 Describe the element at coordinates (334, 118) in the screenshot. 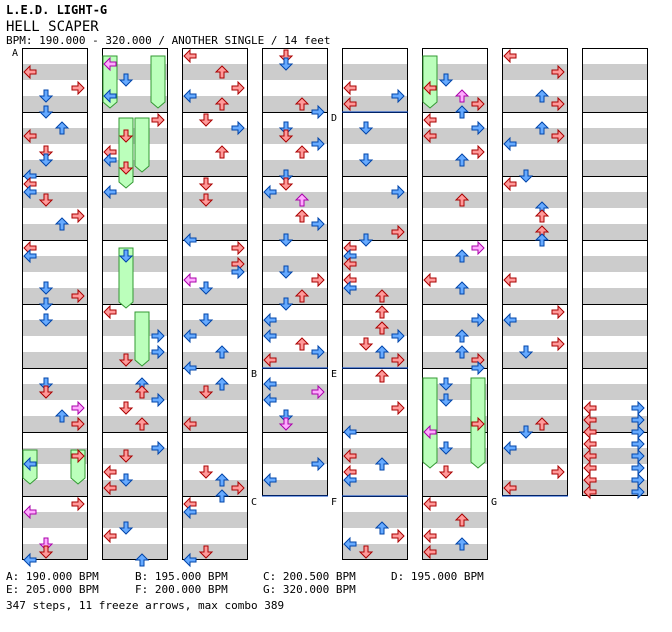

I see `bpm-marker: D` at that location.